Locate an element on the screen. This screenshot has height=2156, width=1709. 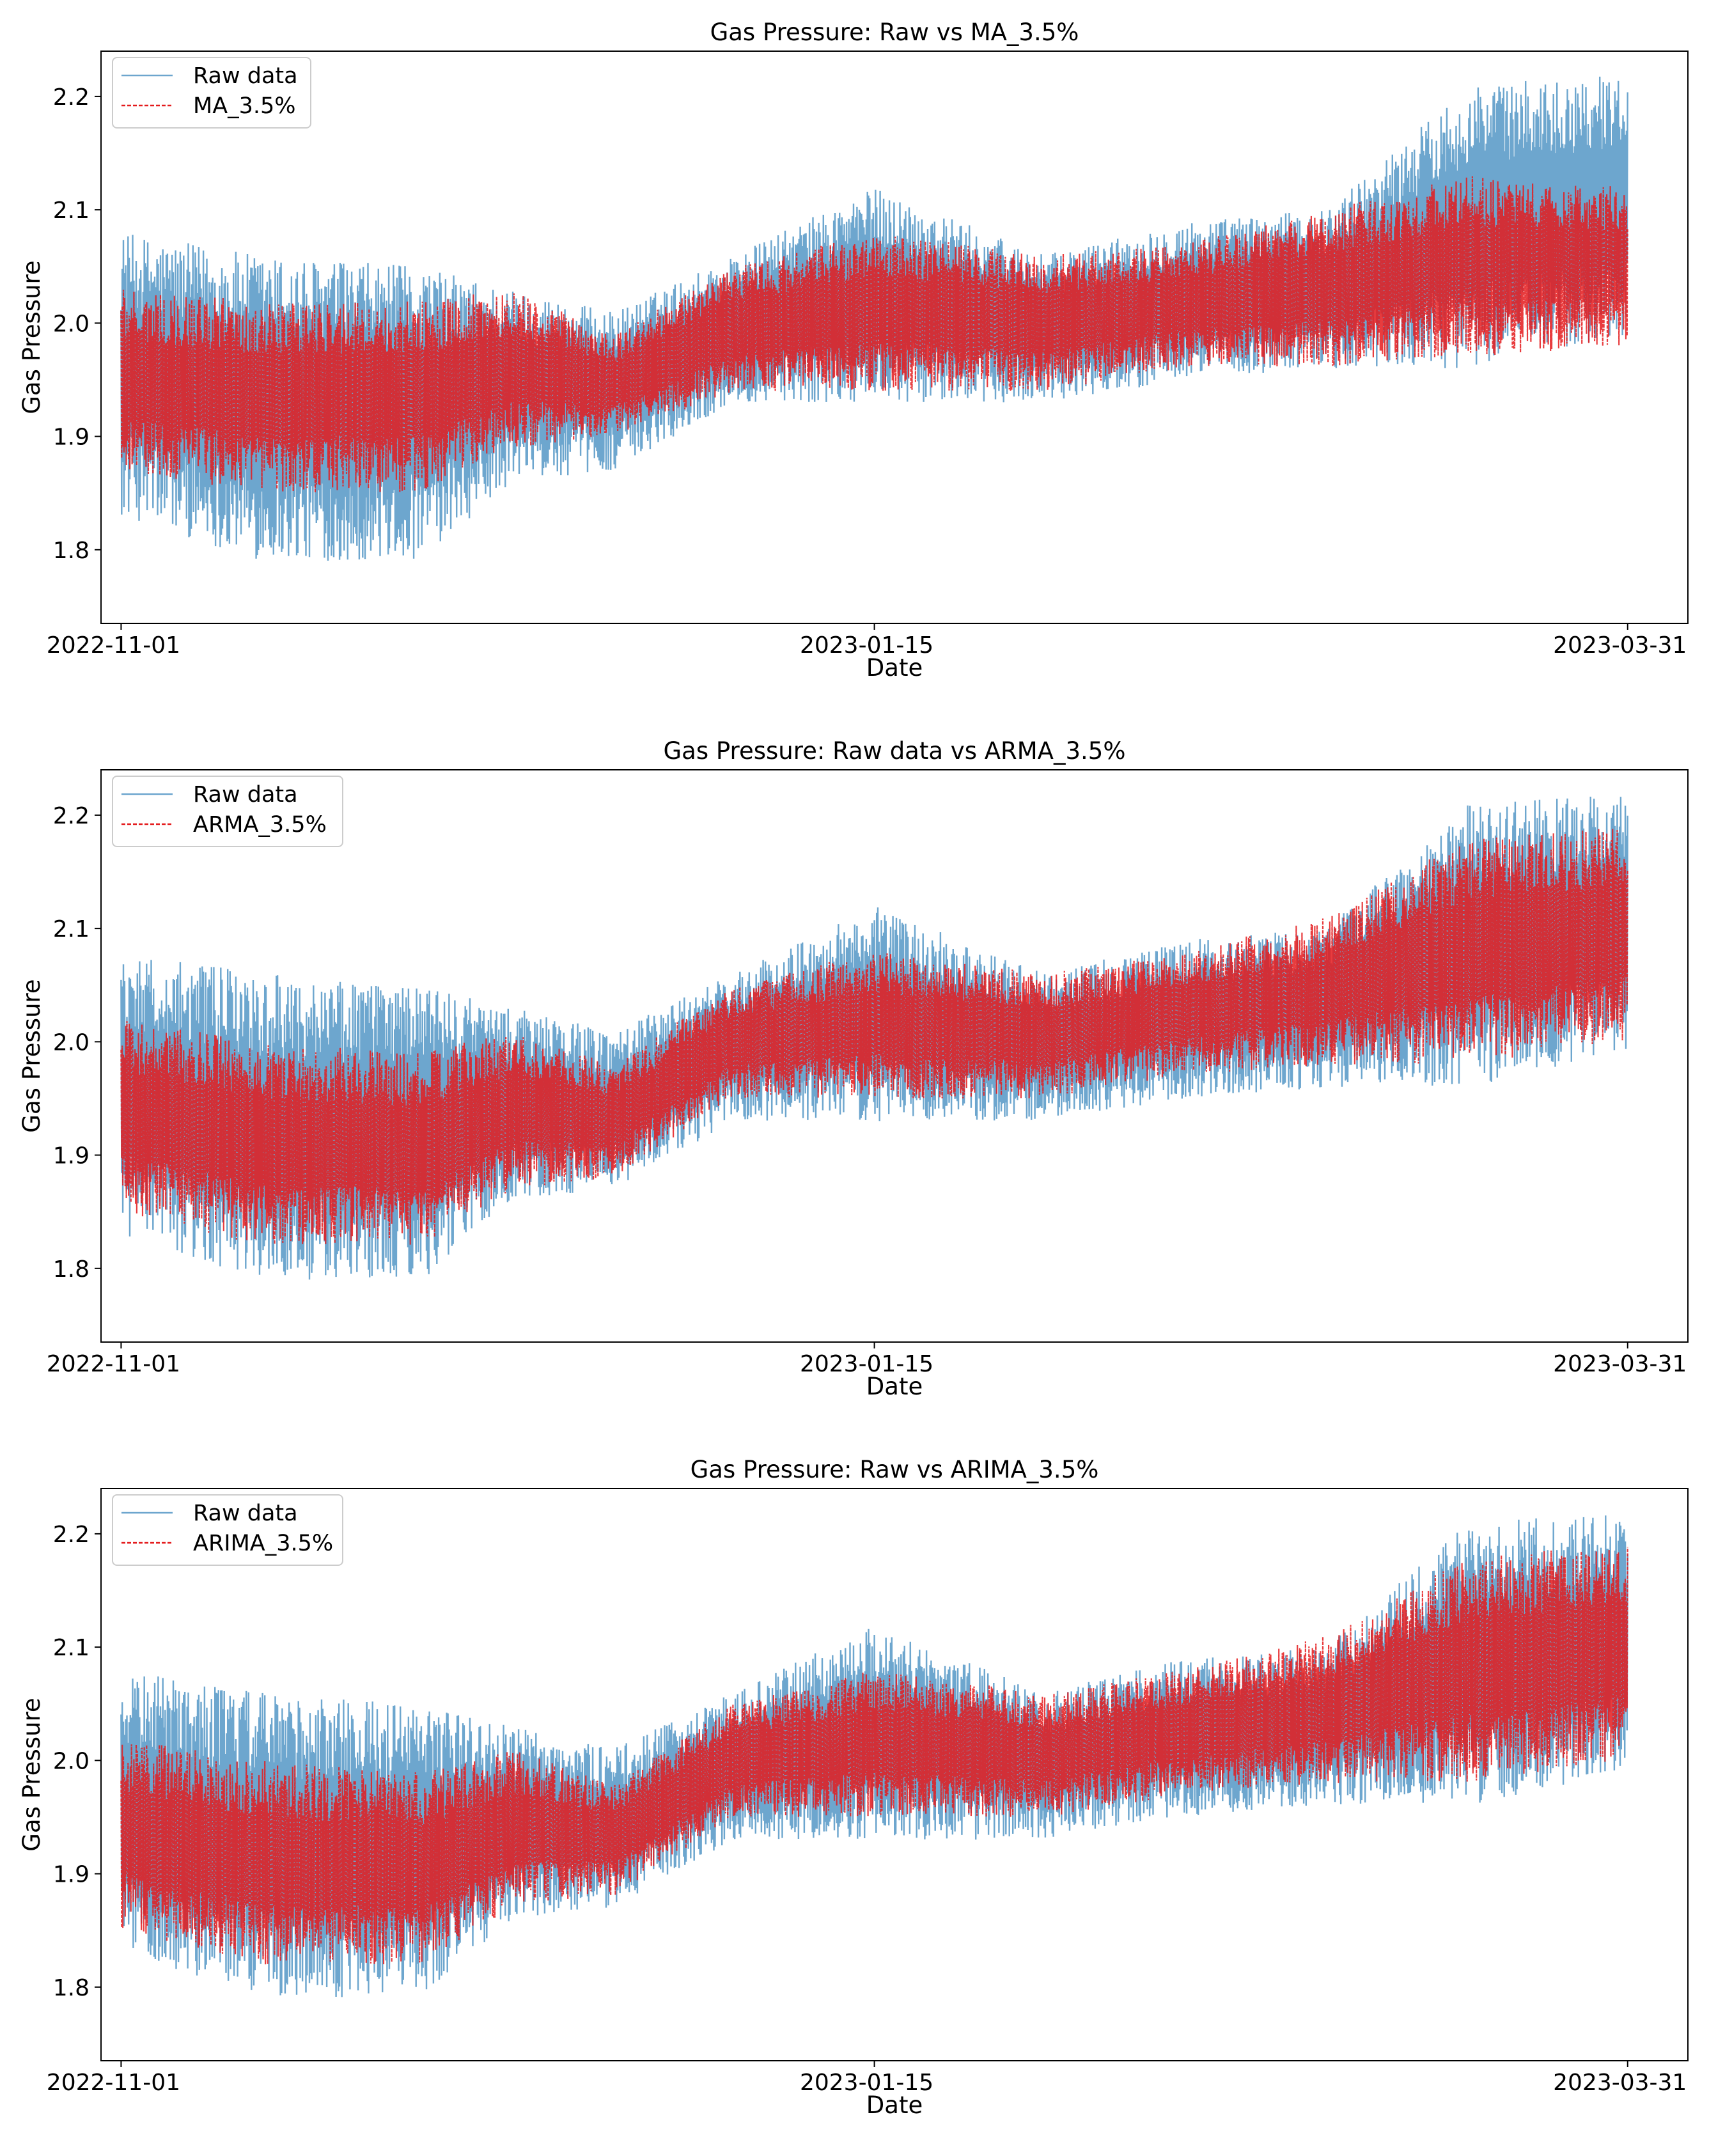
legend: Raw data MA_3.5% is located at coordinates (211, 93).